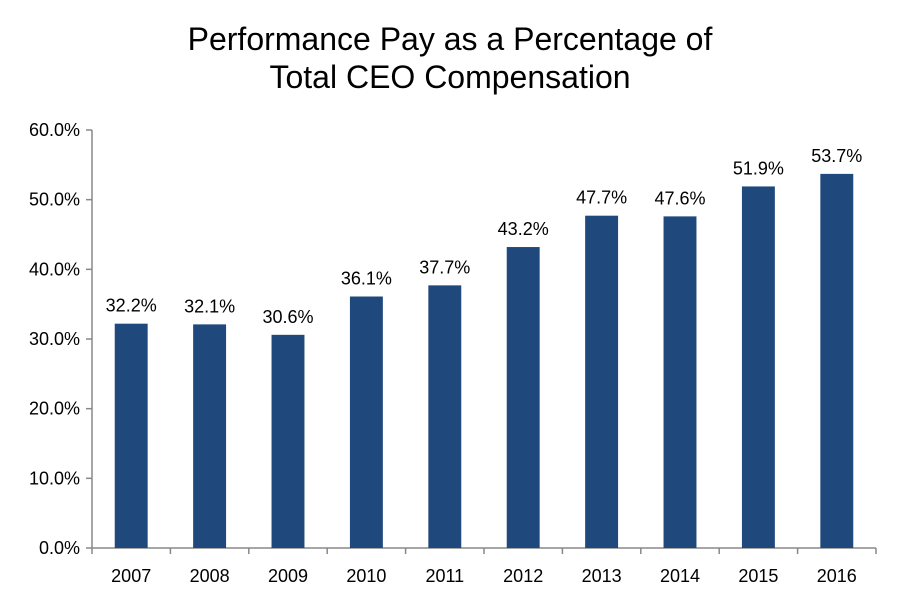 This screenshot has width=900, height=600. Describe the element at coordinates (366, 576) in the screenshot. I see `x-tick-label-2010: 2010` at that location.